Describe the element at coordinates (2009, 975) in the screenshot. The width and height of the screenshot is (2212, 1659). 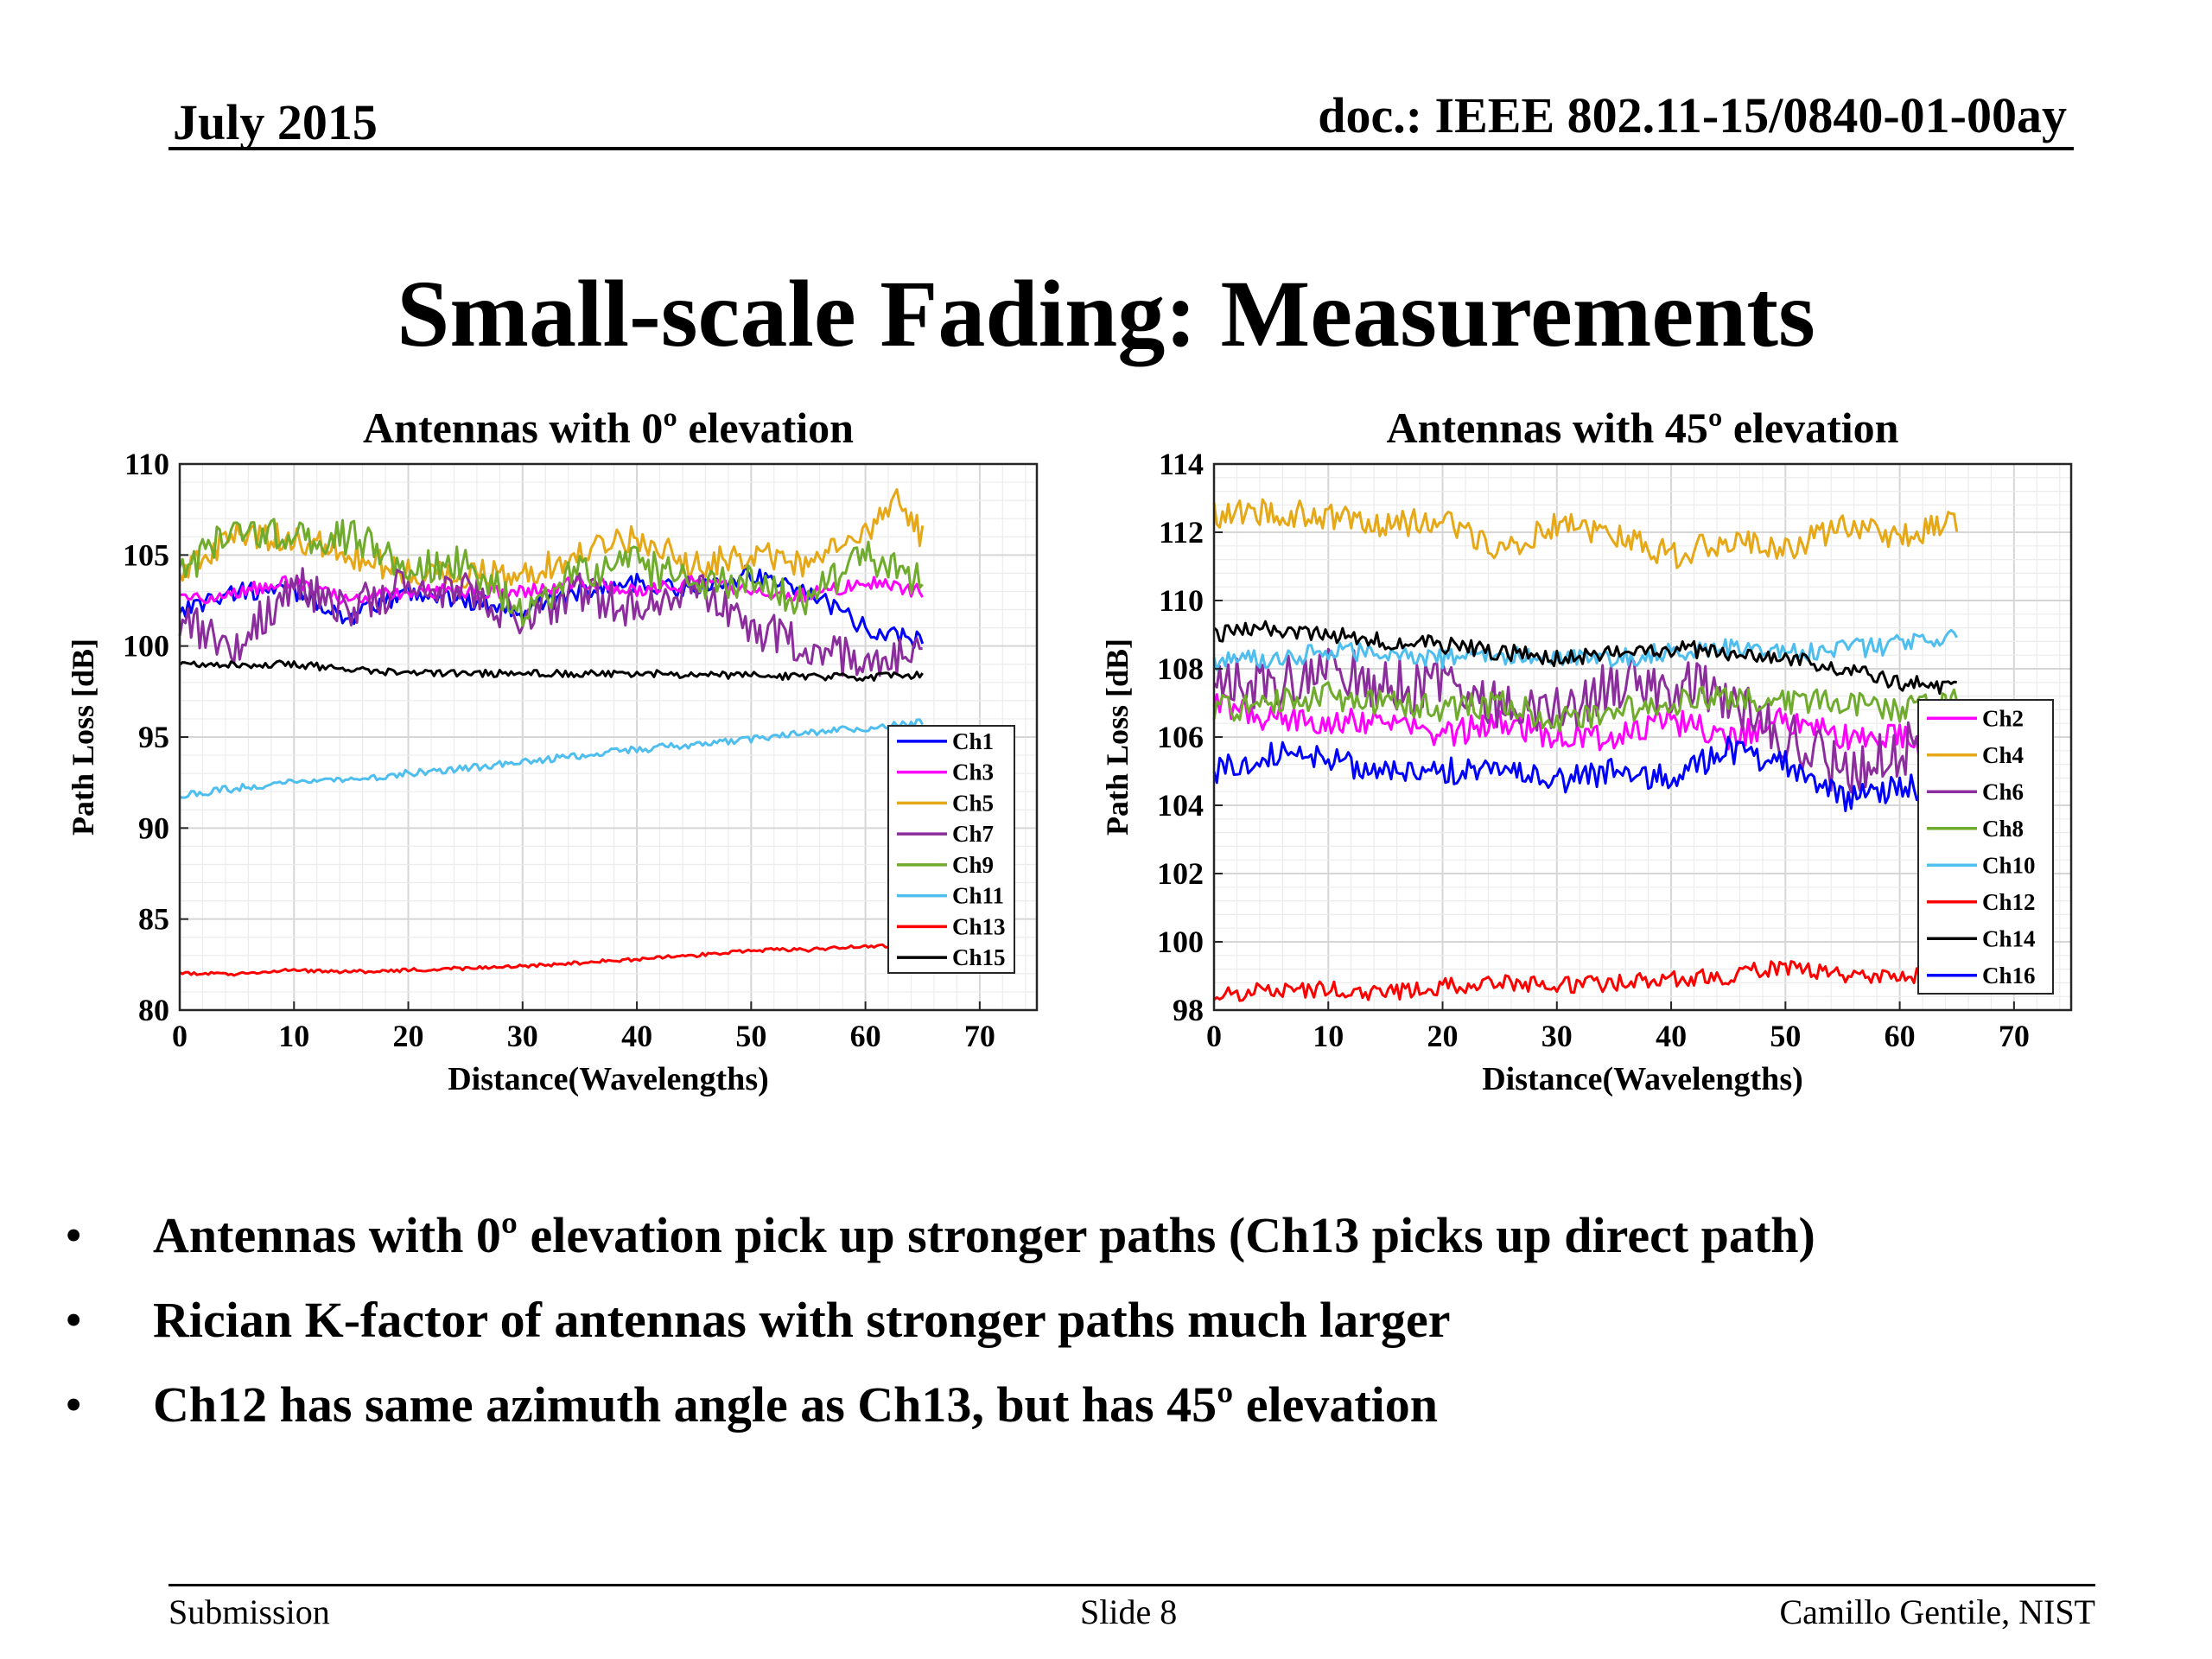
I see `legend-label: Ch16` at that location.